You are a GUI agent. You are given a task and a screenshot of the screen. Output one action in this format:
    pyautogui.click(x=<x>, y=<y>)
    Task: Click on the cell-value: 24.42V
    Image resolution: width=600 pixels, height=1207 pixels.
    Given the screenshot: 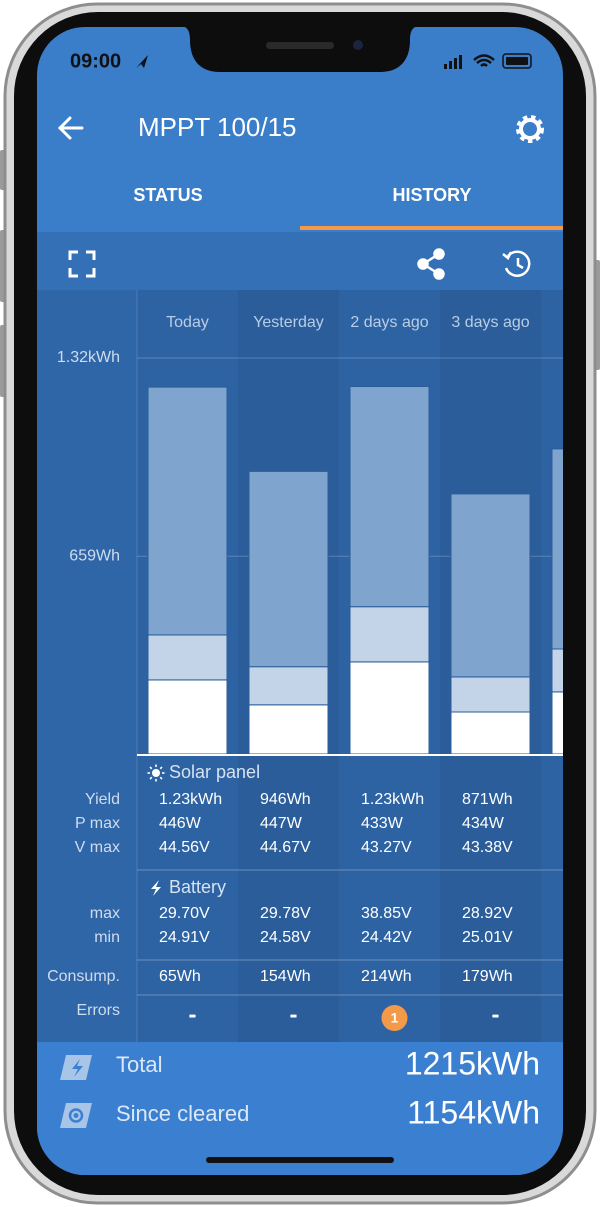 What is the action you would take?
    pyautogui.click(x=386, y=937)
    